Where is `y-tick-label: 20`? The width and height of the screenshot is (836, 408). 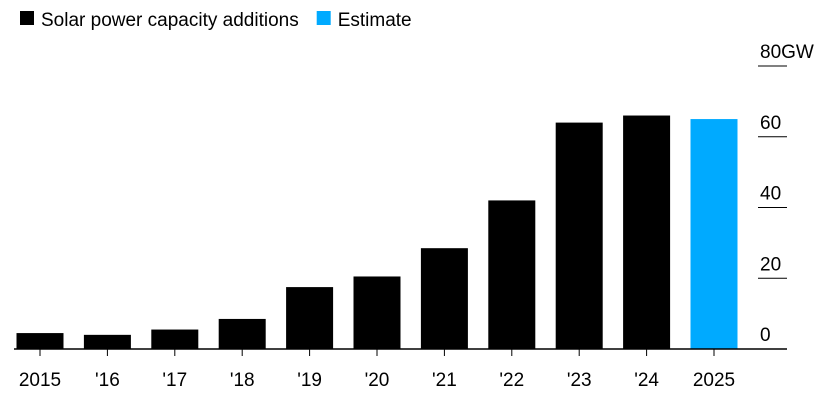 y-tick-label: 20 is located at coordinates (770, 264).